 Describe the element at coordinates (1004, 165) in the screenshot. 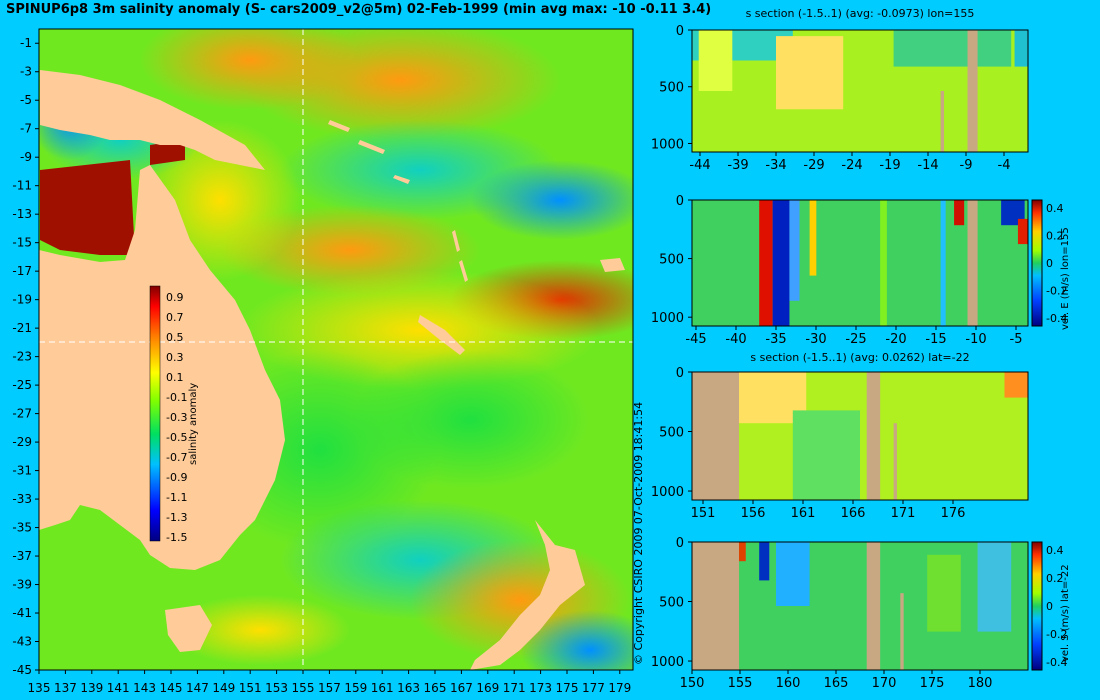

I see `panel-x-tick-label: -4` at that location.